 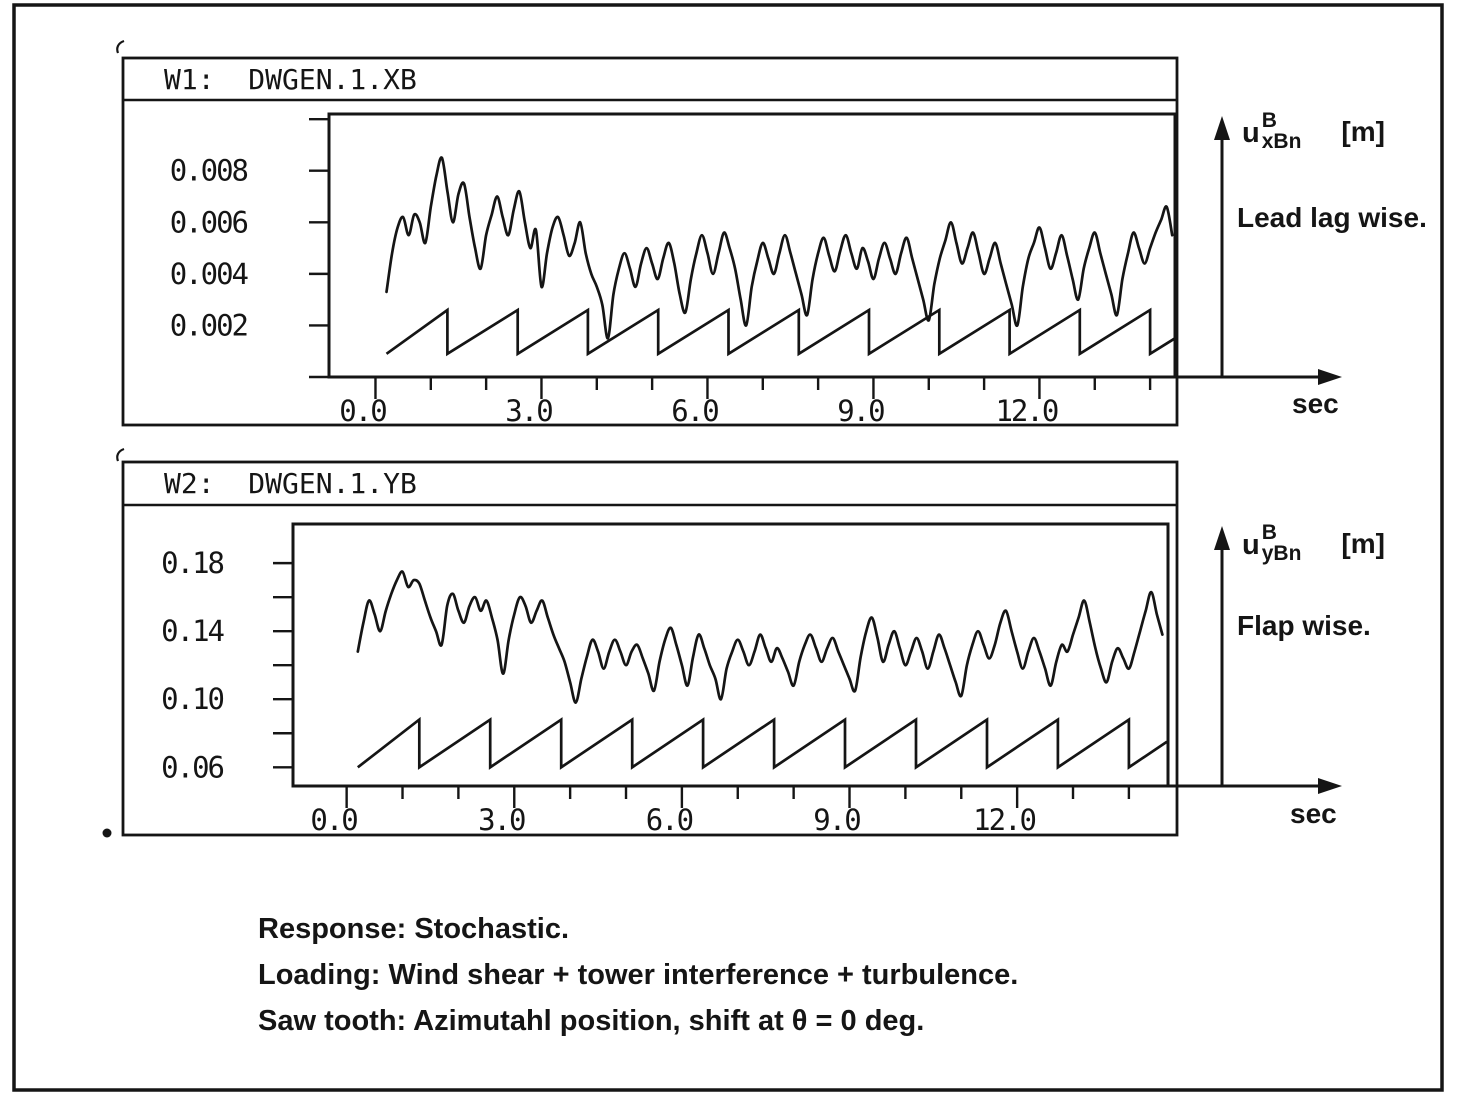 I want to click on w2-y-symbol-base: u, so click(x=1251, y=545).